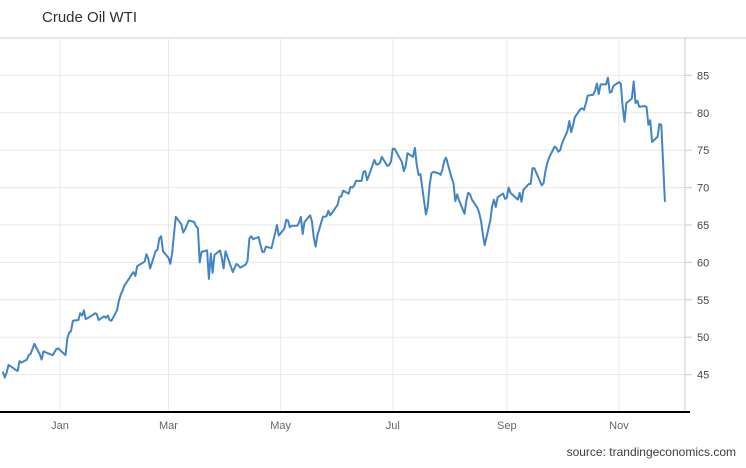 The width and height of the screenshot is (746, 468). Describe the element at coordinates (703, 301) in the screenshot. I see `y-tick-label: 55` at that location.